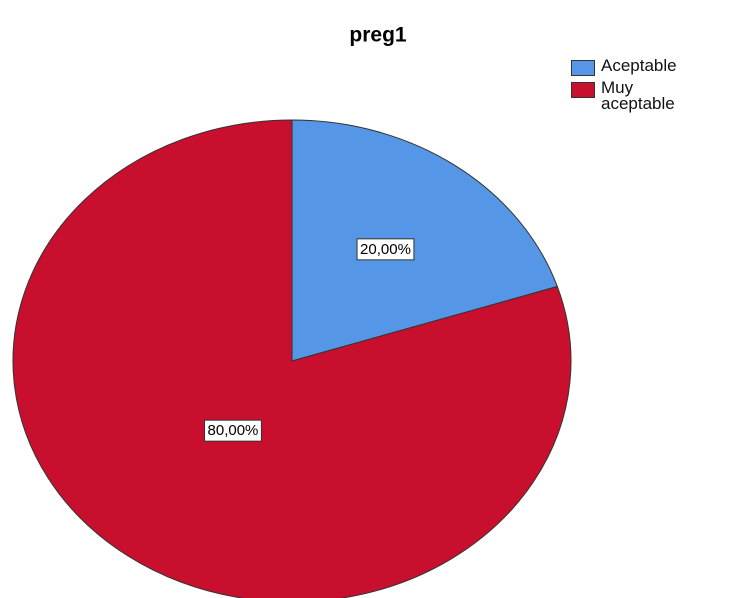 The image size is (731, 598). What do you see at coordinates (639, 65) in the screenshot?
I see `legend-label: Aceptable` at bounding box center [639, 65].